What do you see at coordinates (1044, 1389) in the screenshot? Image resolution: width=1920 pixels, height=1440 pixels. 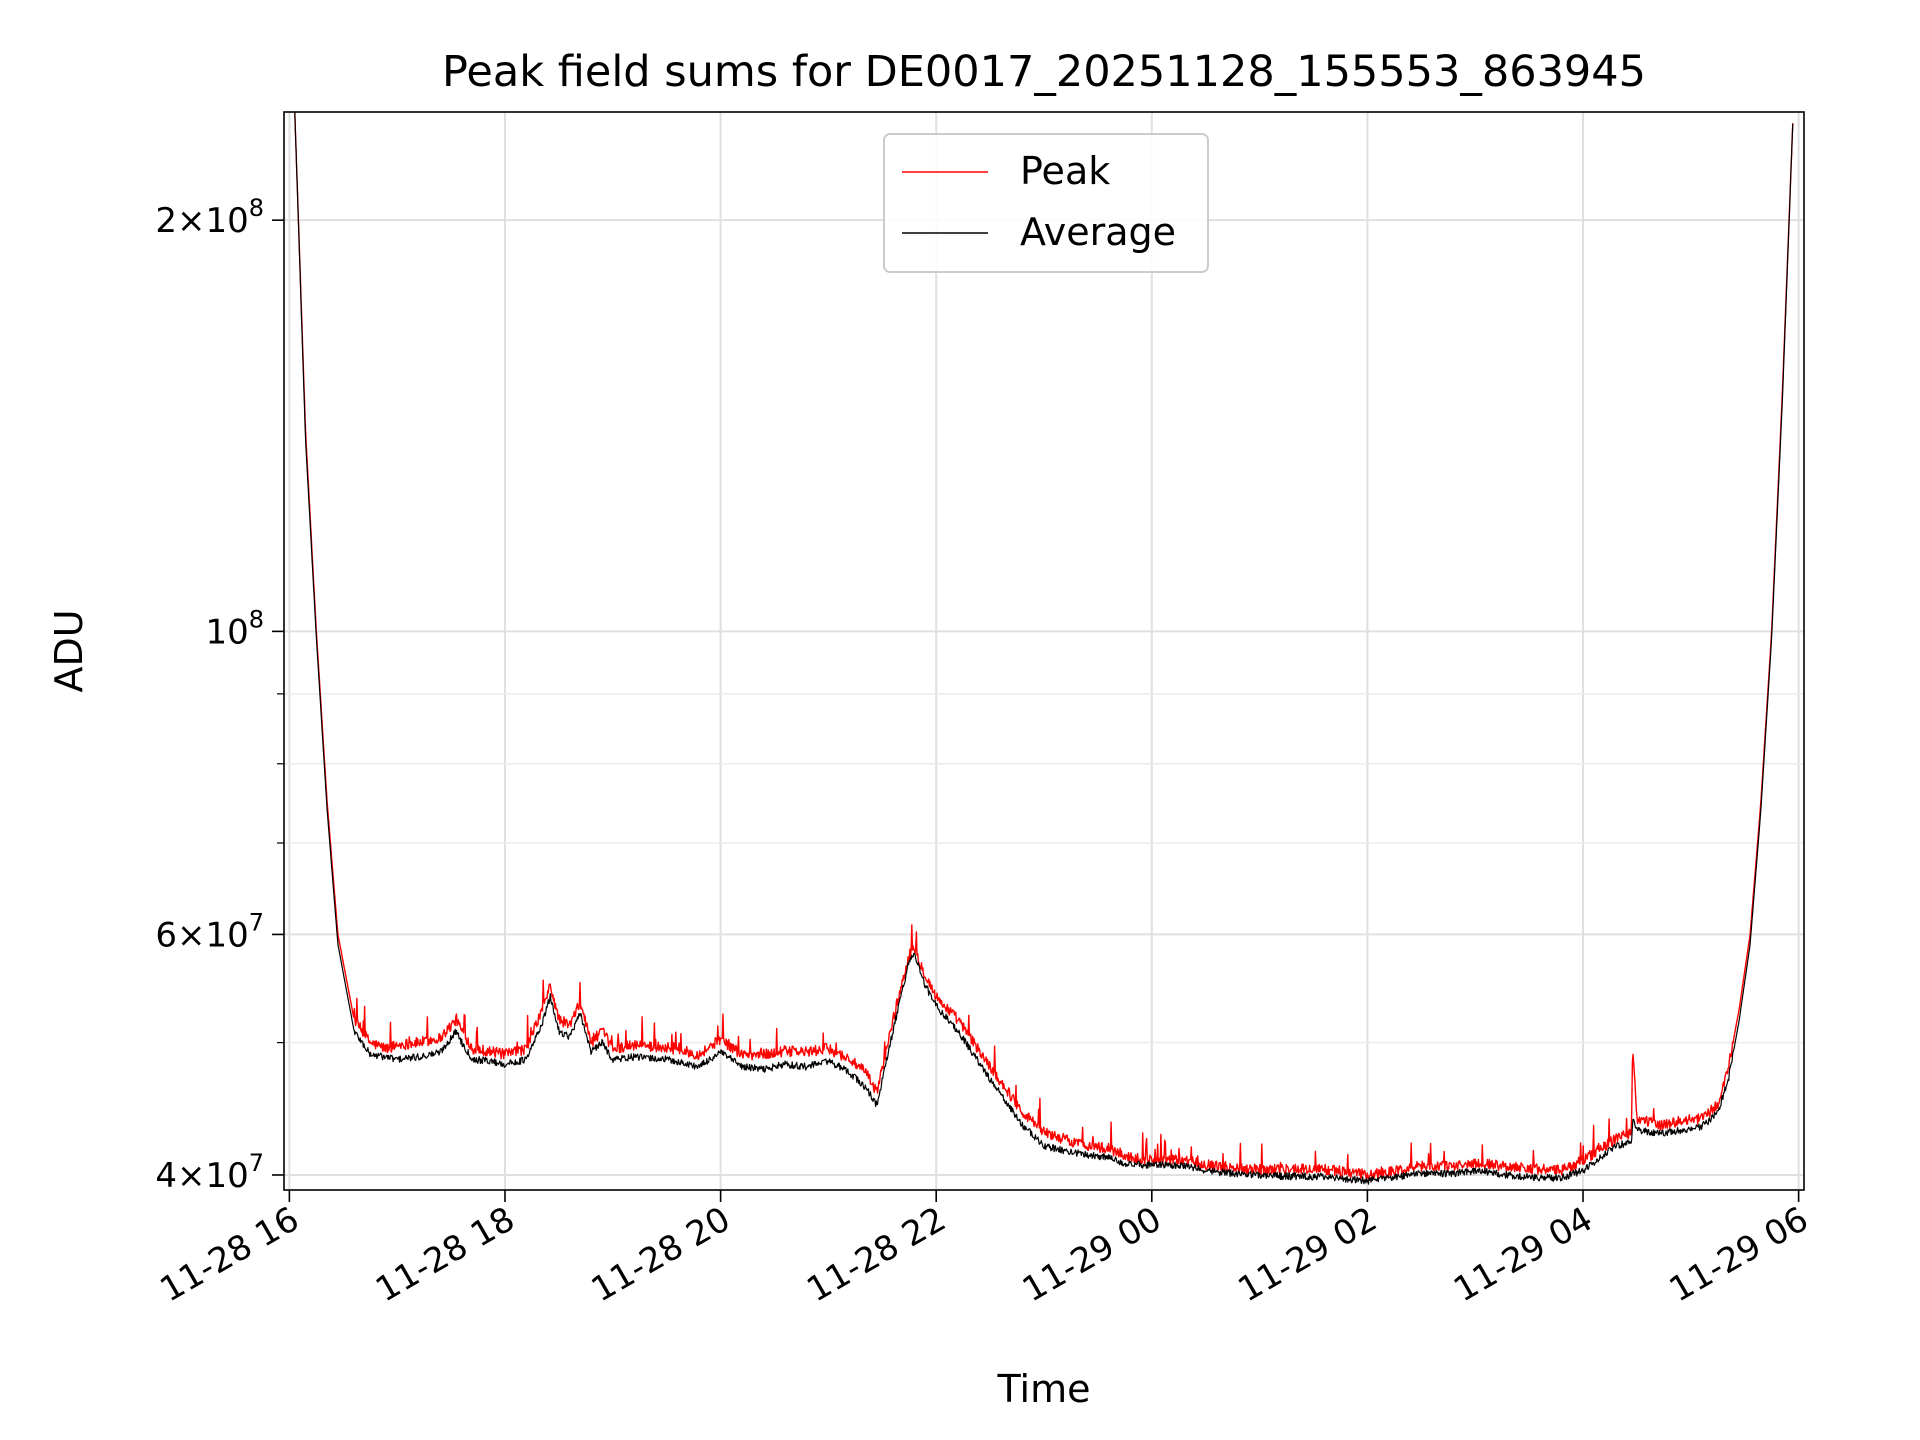 I see `x-axis-label: Time` at bounding box center [1044, 1389].